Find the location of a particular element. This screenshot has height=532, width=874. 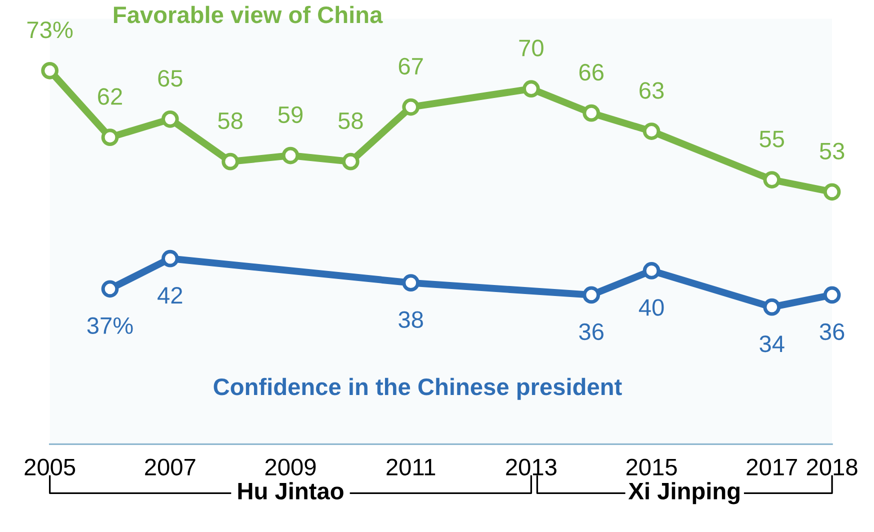

x-tick-label: 2011 is located at coordinates (411, 467).